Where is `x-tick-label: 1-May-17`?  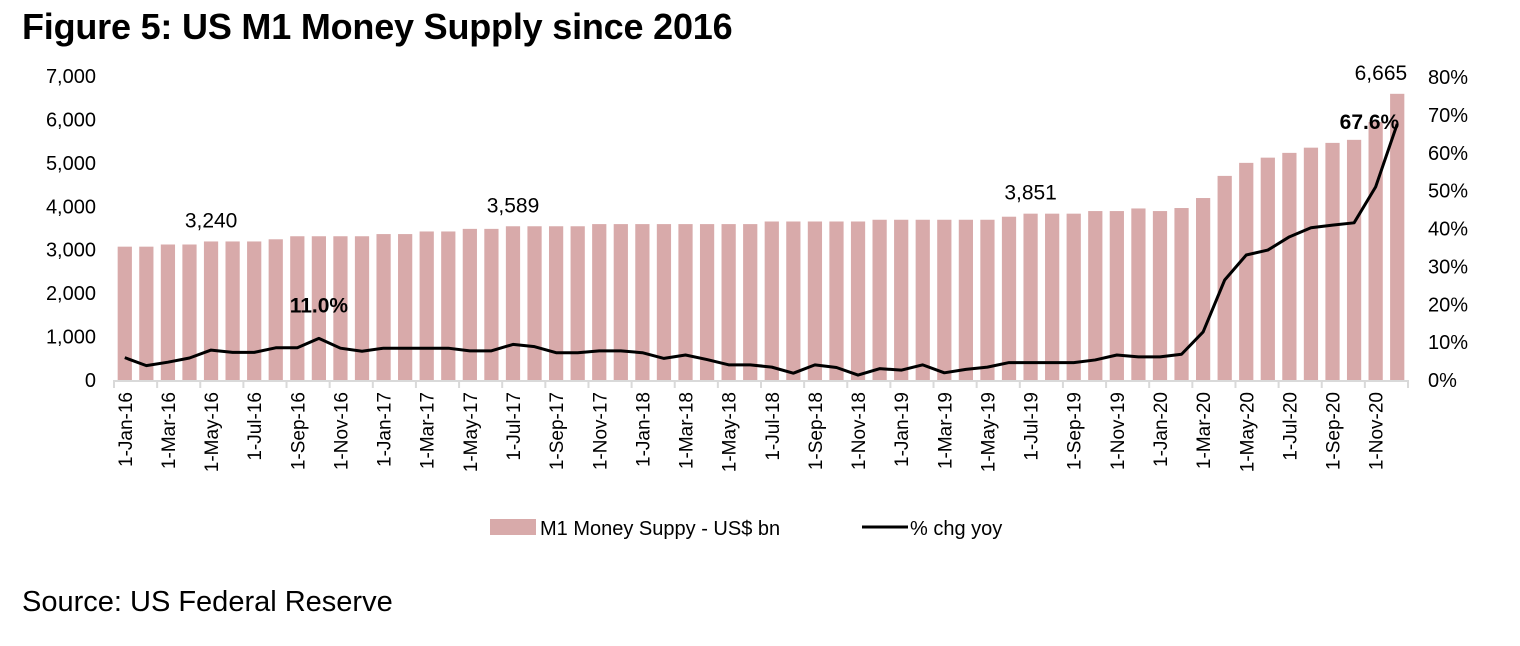
x-tick-label: 1-May-17 is located at coordinates (471, 432).